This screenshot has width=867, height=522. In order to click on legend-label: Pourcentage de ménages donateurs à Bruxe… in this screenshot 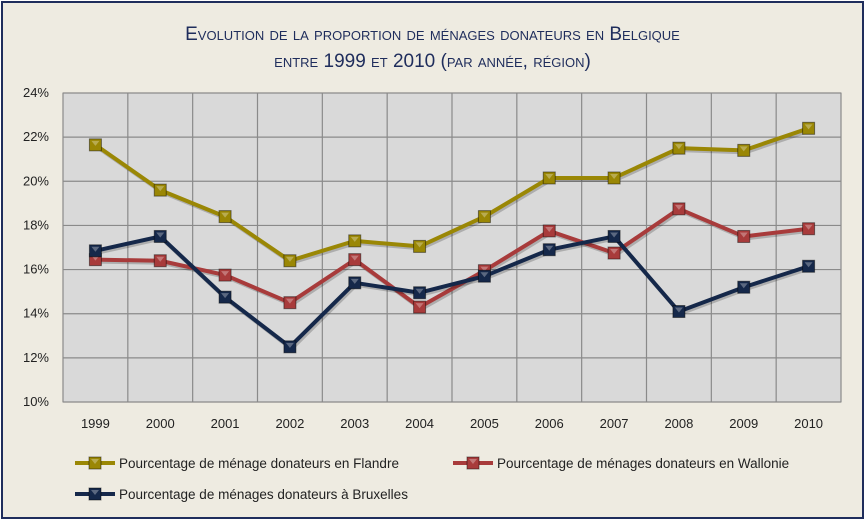, I will do `click(263, 494)`.